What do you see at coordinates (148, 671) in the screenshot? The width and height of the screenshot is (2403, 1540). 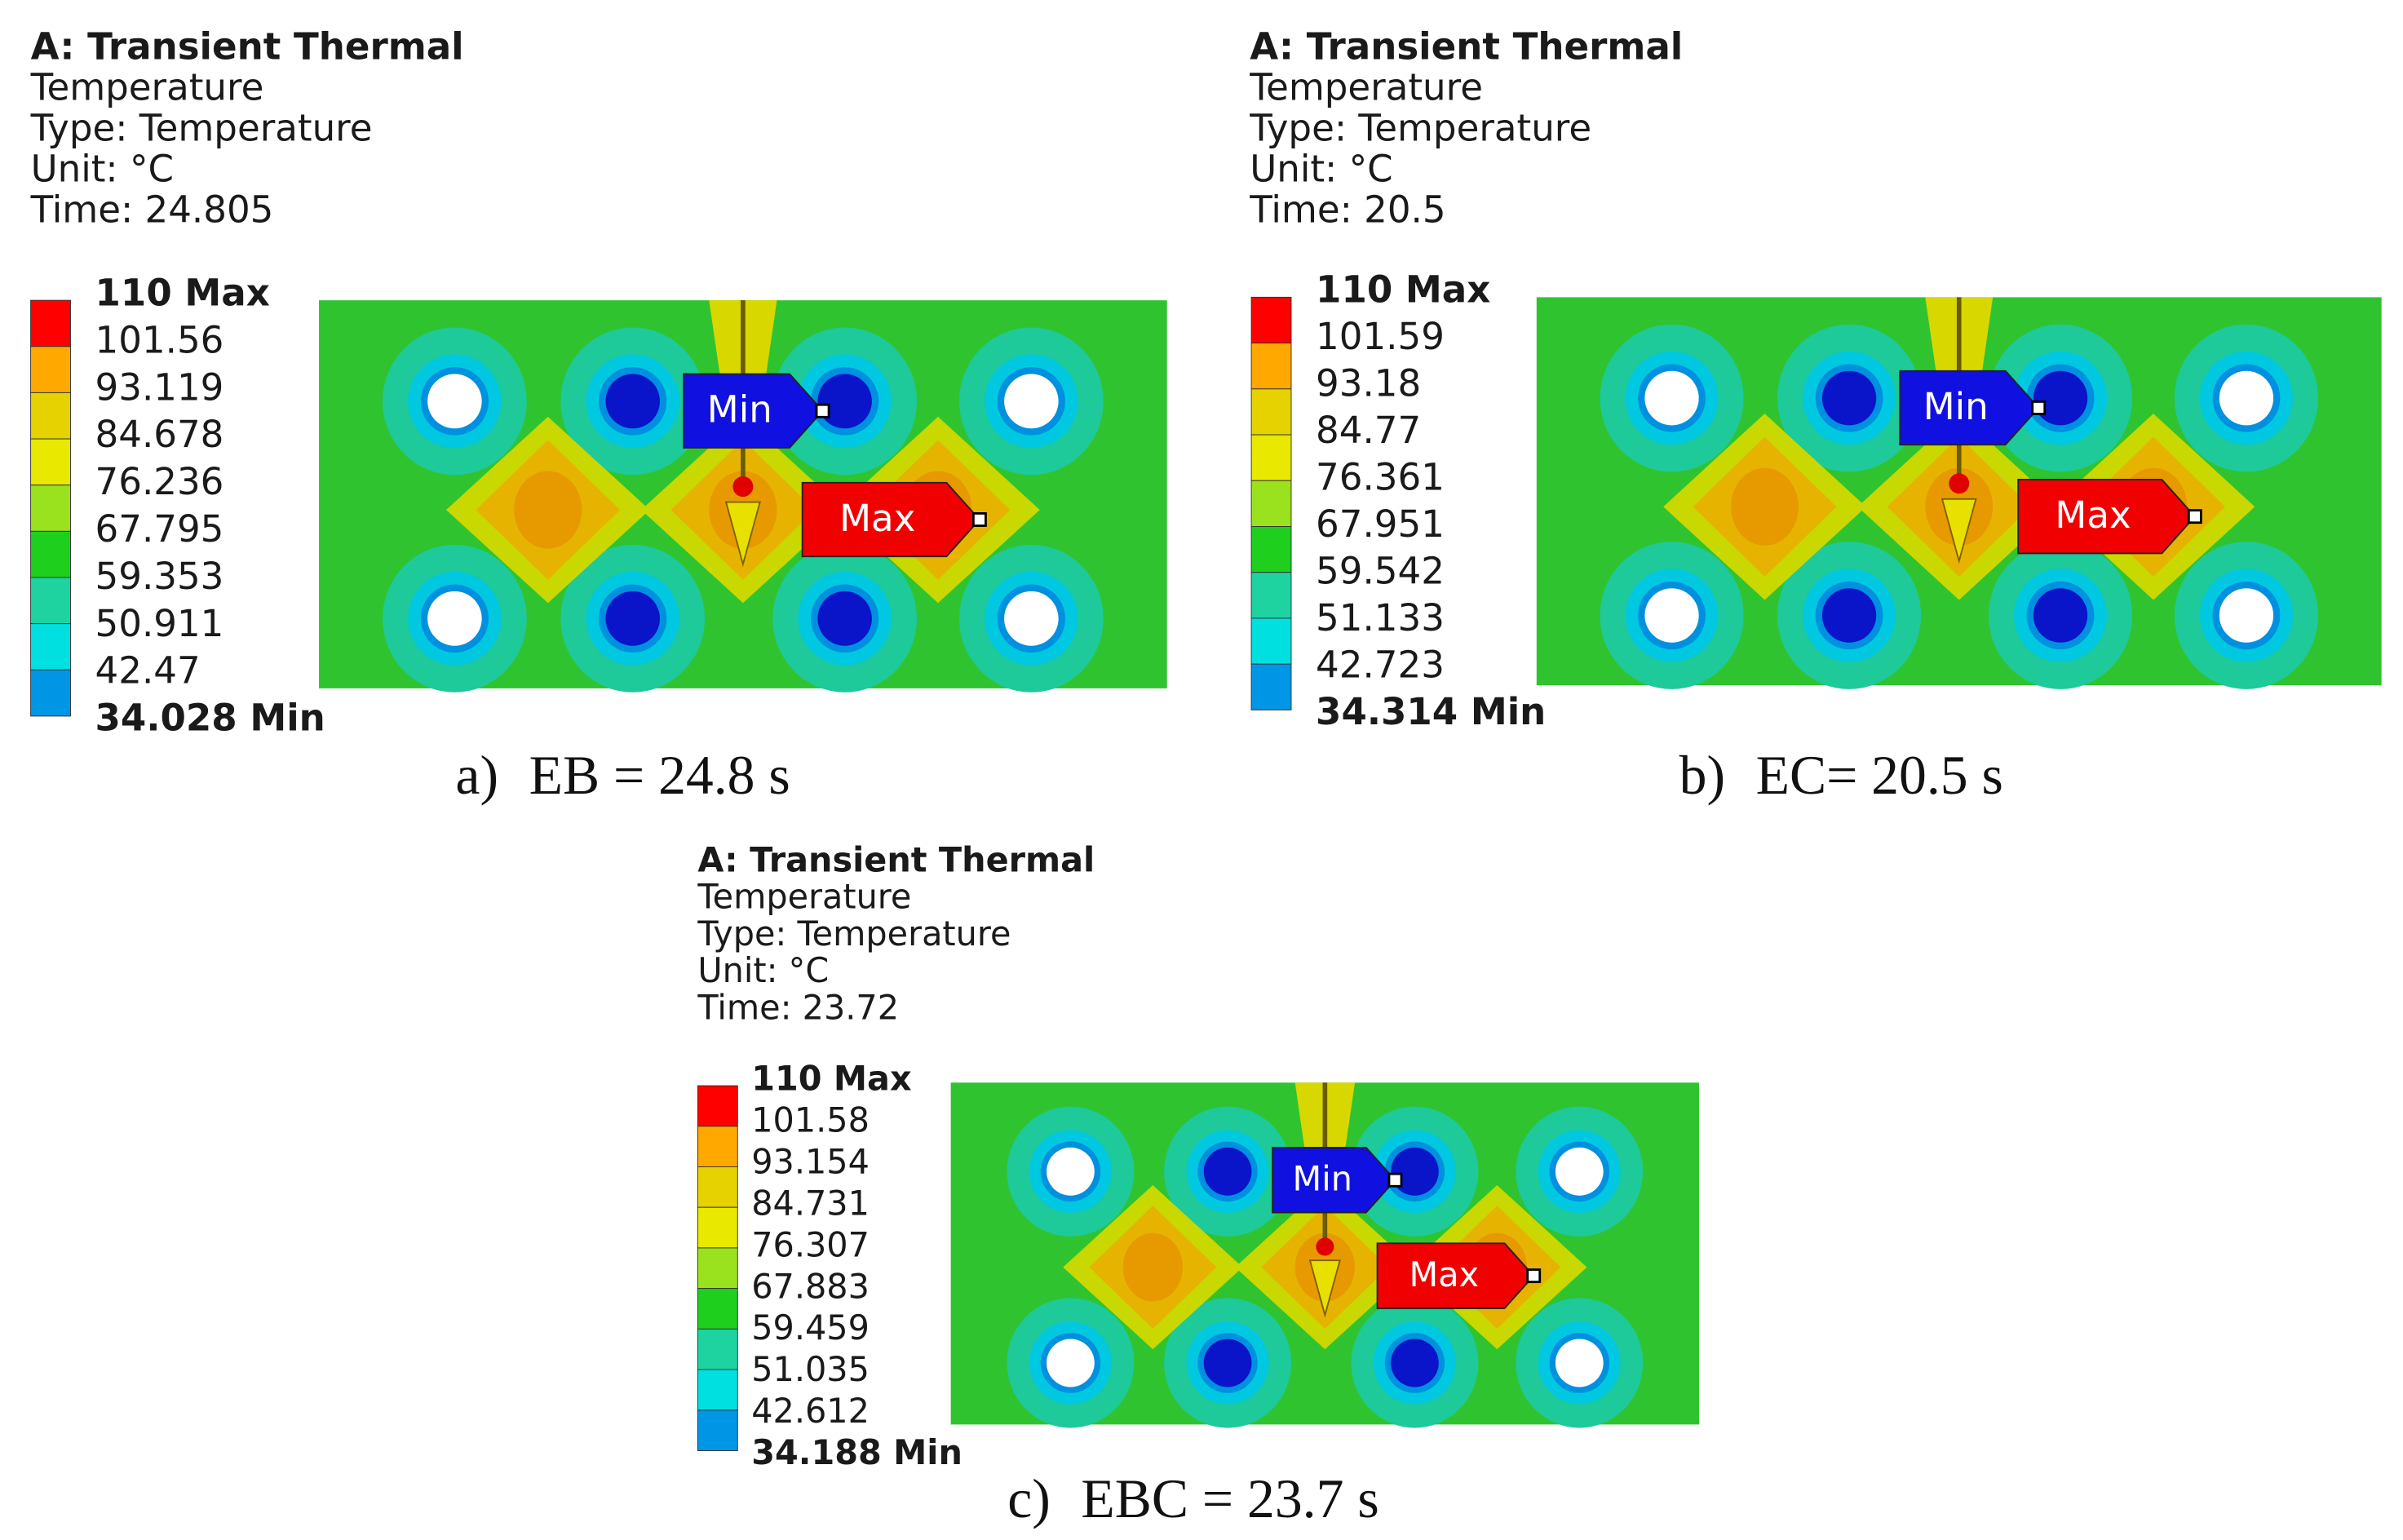 I see `legend-label: 42.47` at bounding box center [148, 671].